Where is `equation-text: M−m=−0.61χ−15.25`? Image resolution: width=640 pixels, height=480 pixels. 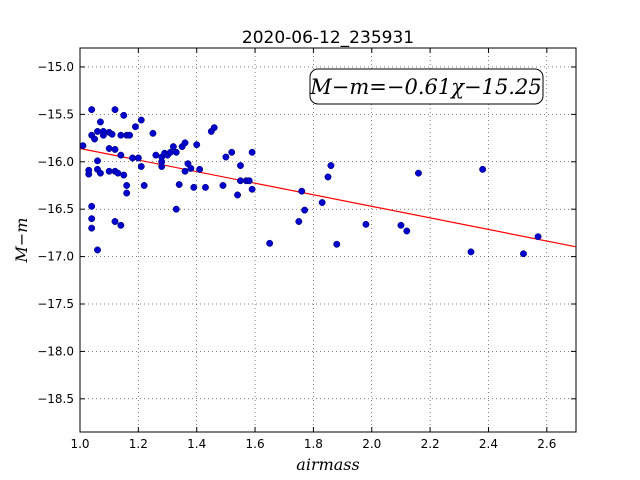 equation-text: M−m=−0.61χ−15.25 is located at coordinates (425, 87).